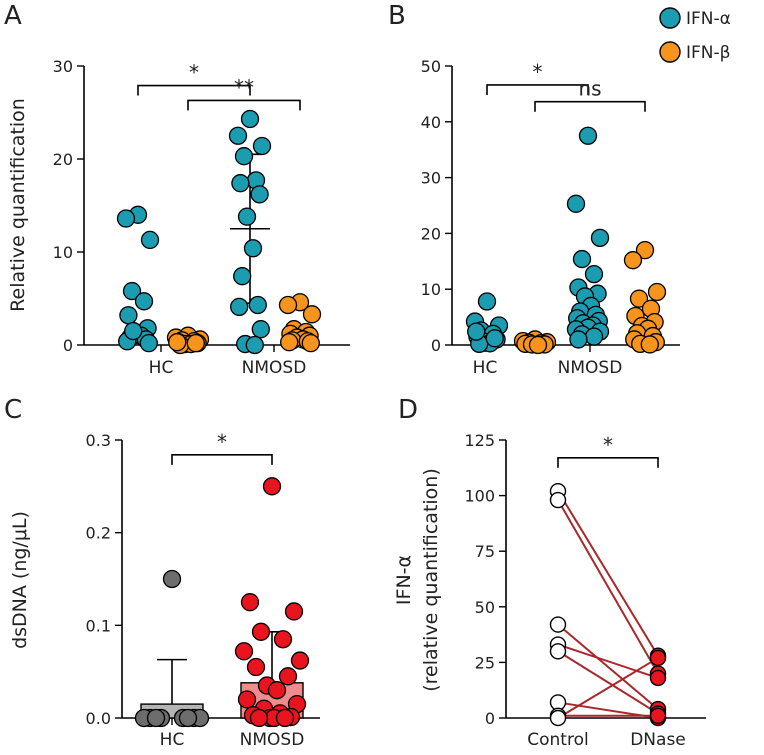  What do you see at coordinates (63, 159) in the screenshot?
I see `panel-a-ytick-label: 20` at bounding box center [63, 159].